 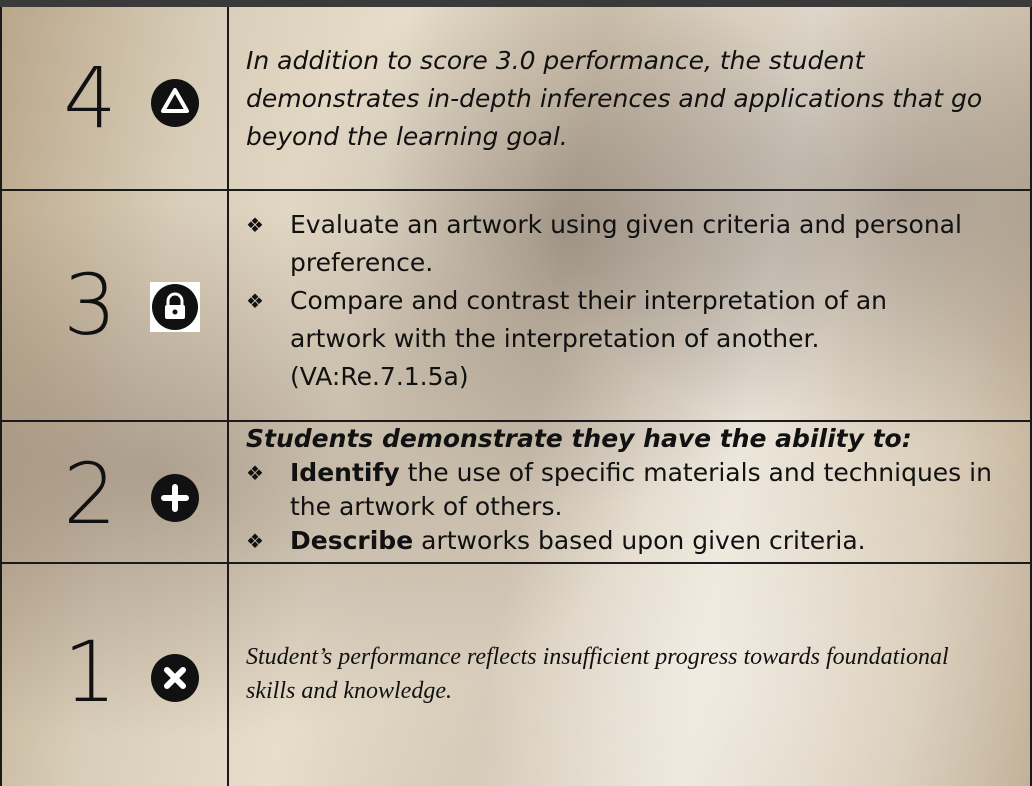 What do you see at coordinates (90, 305) in the screenshot?
I see `score: 3` at bounding box center [90, 305].